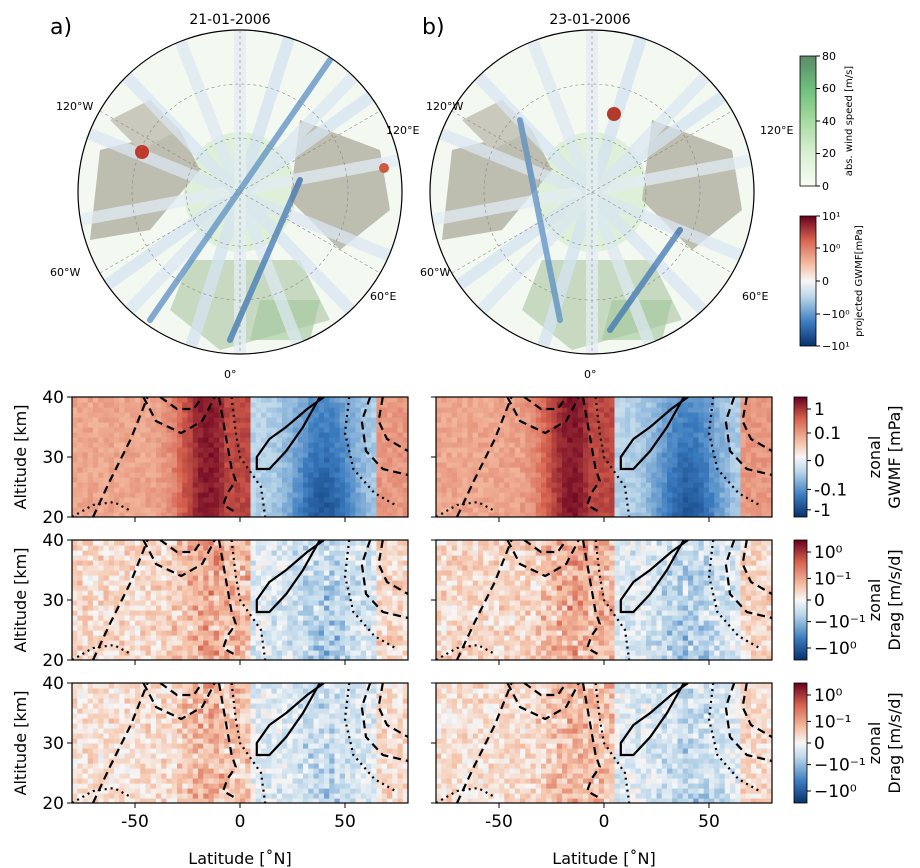 This screenshot has width=920, height=868. Describe the element at coordinates (229, 20) in the screenshot. I see `date-a-title: 21-01-2006` at that location.